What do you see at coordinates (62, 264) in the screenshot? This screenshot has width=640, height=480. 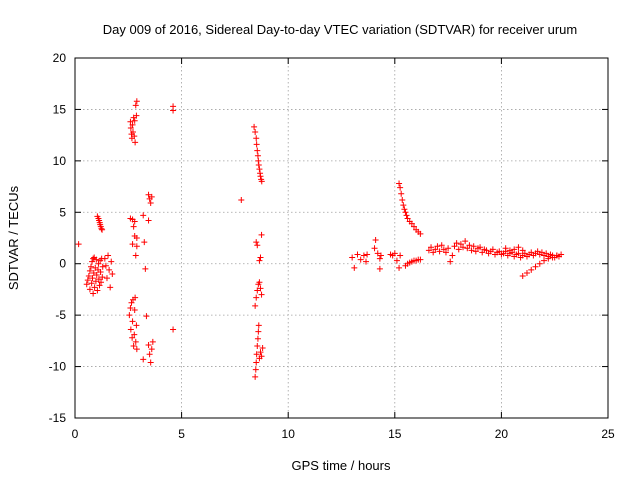 I see `y-tick-label: 0` at bounding box center [62, 264].